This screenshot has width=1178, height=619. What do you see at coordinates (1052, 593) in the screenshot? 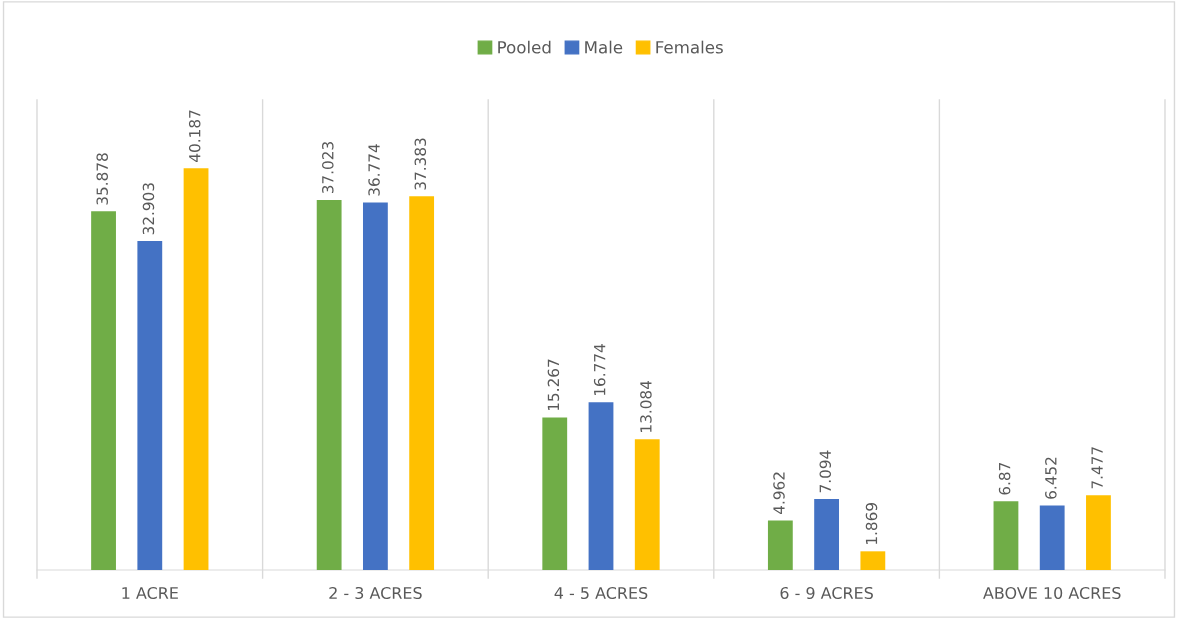
I see `x-tick-label: ABOVE 10 ACRES` at bounding box center [1052, 593].